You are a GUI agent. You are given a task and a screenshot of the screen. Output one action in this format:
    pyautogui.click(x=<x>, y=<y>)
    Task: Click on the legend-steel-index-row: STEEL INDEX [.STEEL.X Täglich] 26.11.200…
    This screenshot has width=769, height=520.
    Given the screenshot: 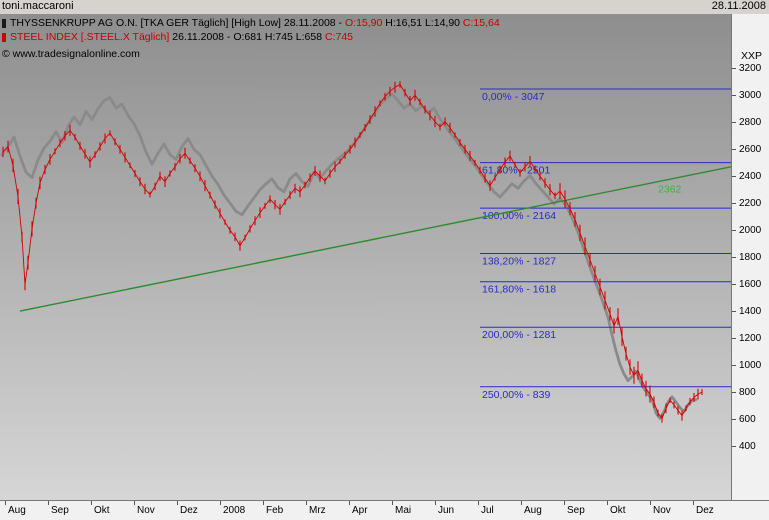 What is the action you would take?
    pyautogui.click(x=251, y=37)
    